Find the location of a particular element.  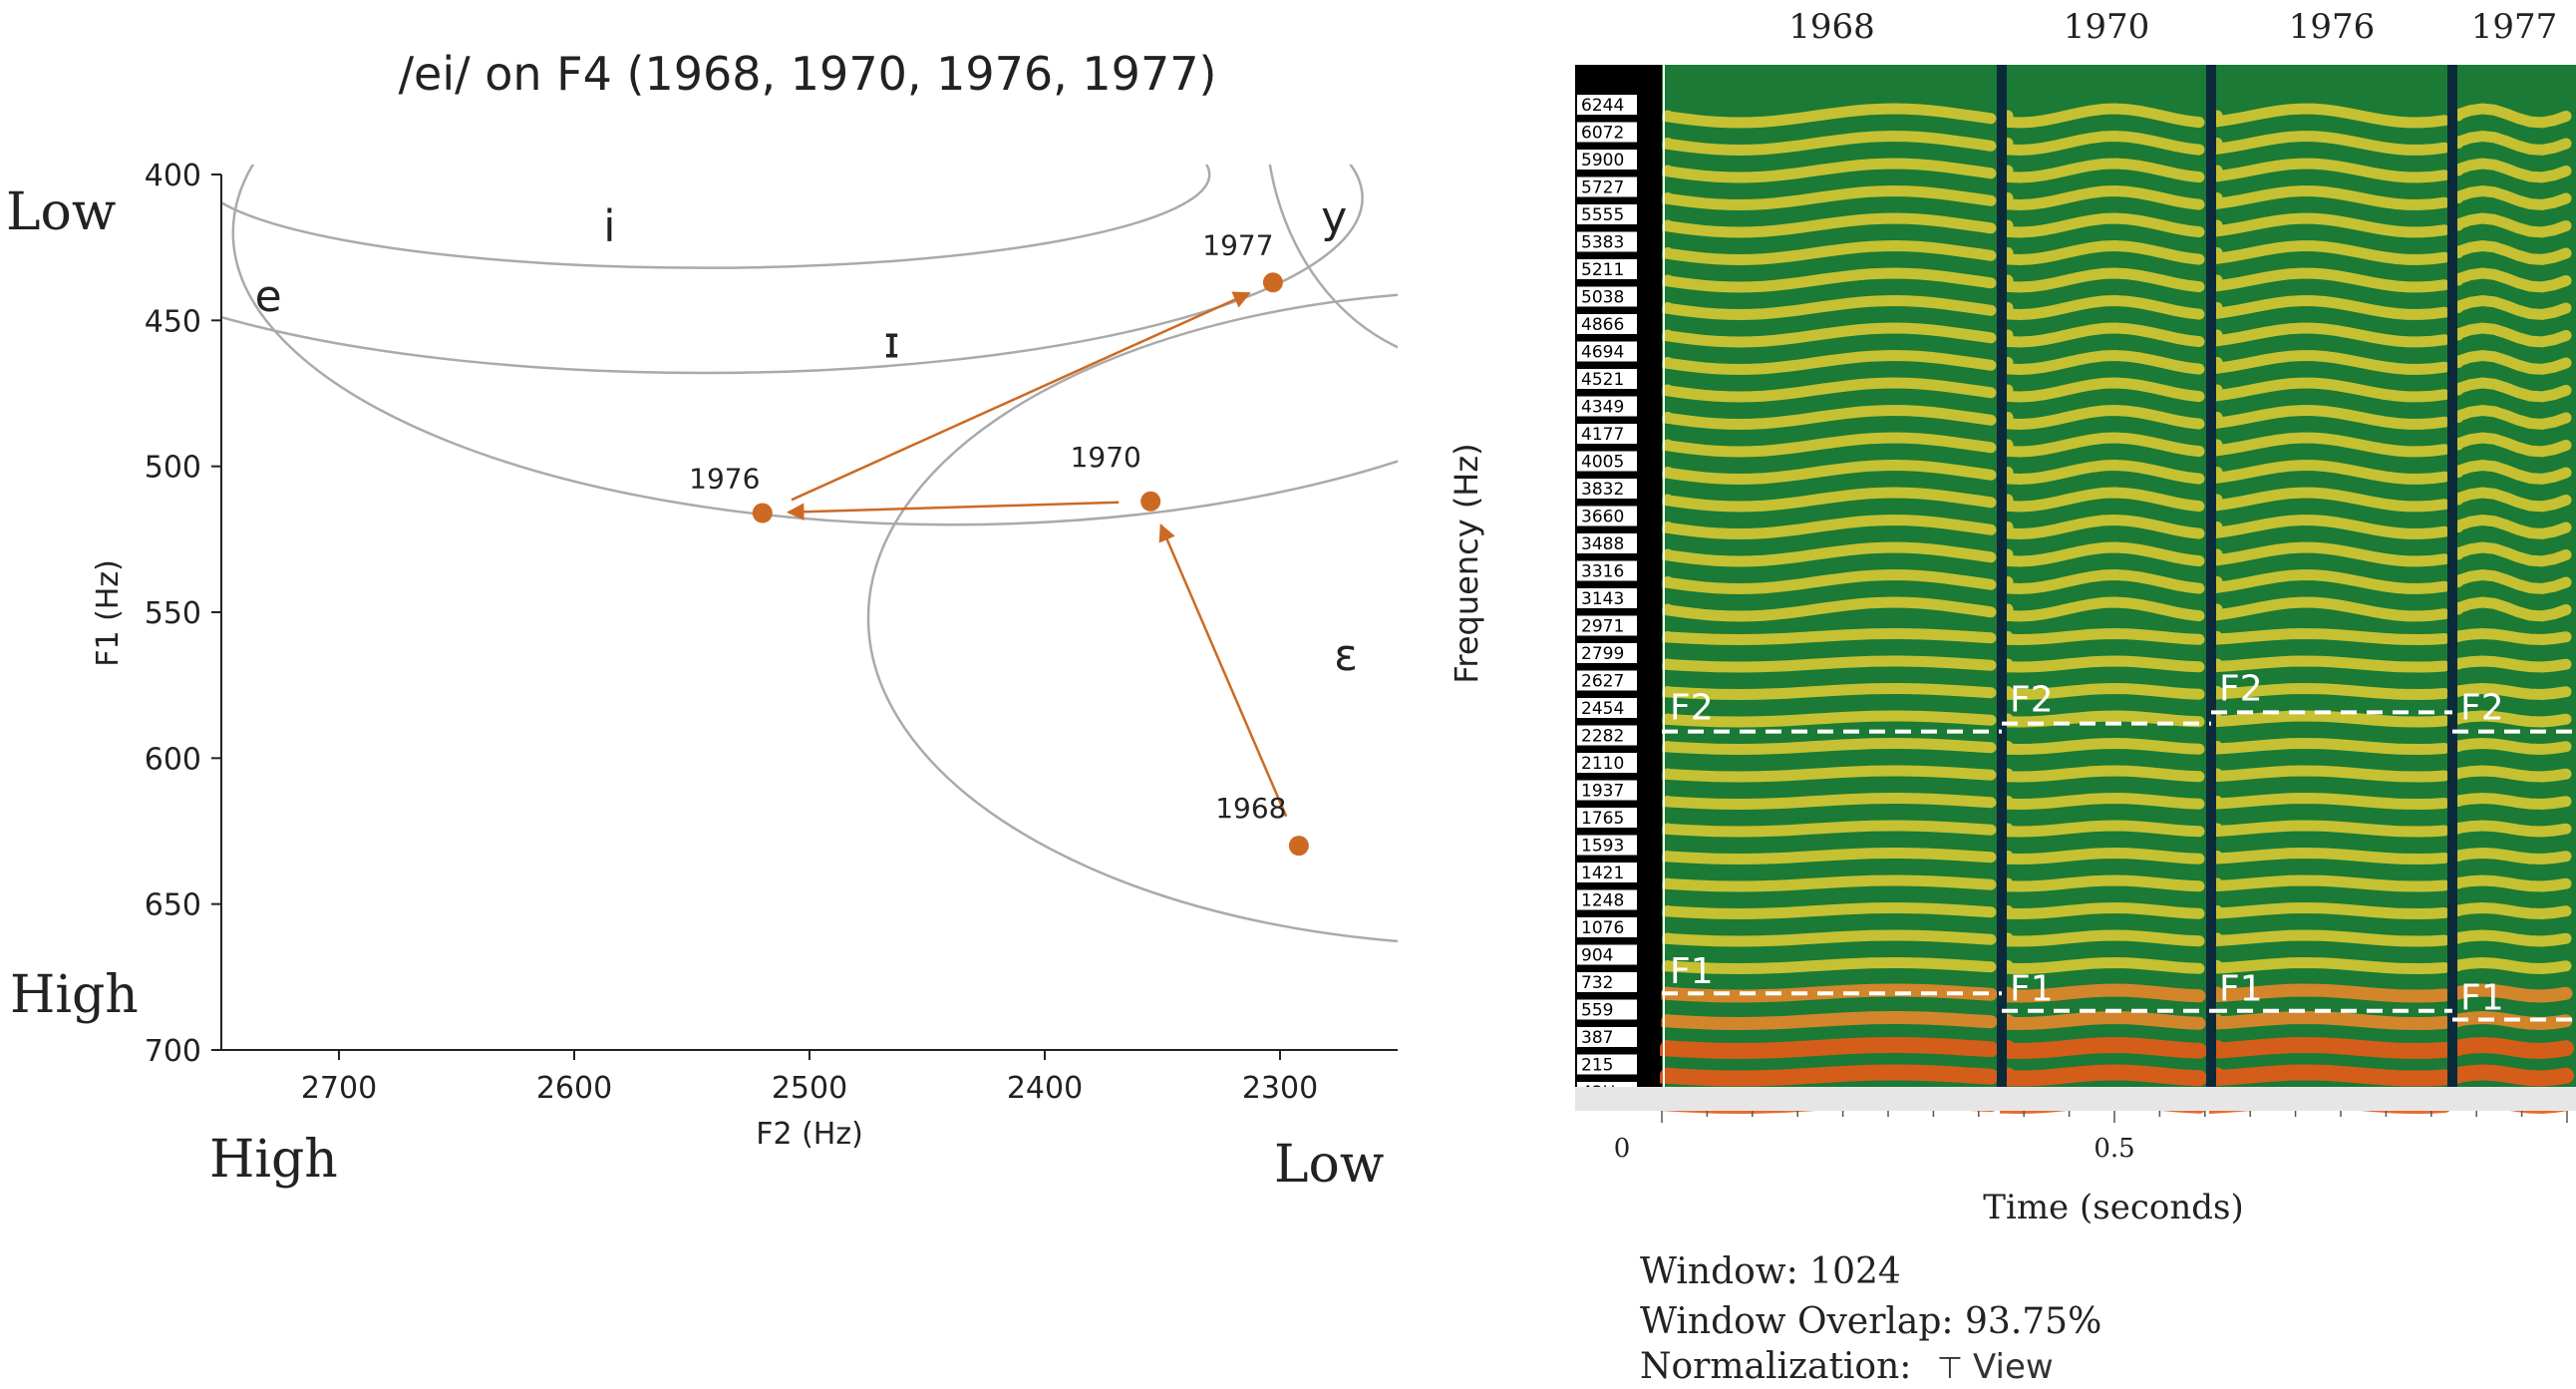

frequency-label: 4694 is located at coordinates (1602, 353).